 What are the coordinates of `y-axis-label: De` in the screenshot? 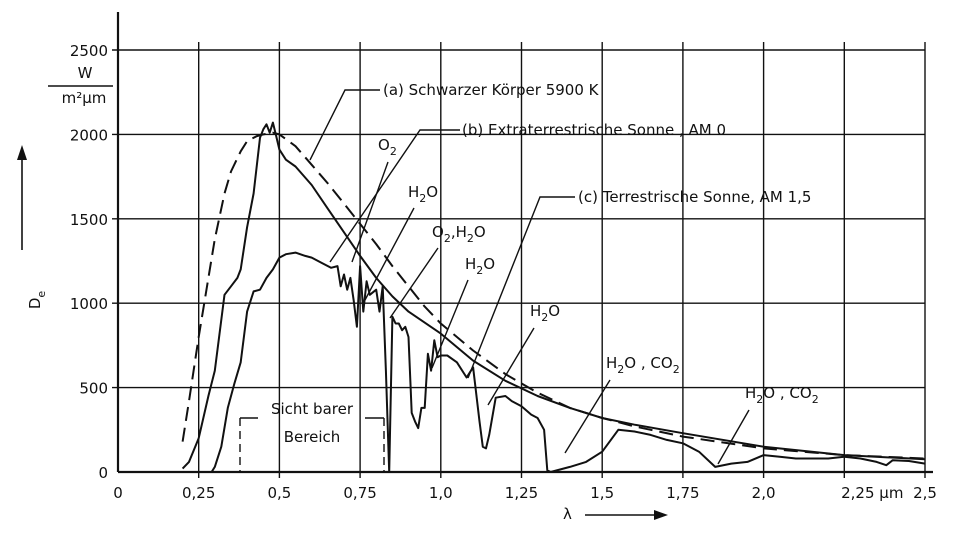 It's located at (37, 300).